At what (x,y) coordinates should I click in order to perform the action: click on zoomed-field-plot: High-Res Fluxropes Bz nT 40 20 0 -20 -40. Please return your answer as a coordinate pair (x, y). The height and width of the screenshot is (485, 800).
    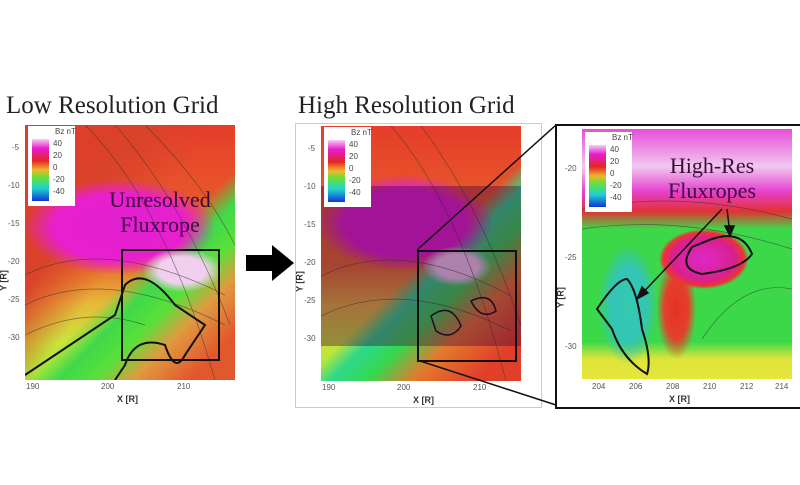
    Looking at the image, I should click on (687, 254).